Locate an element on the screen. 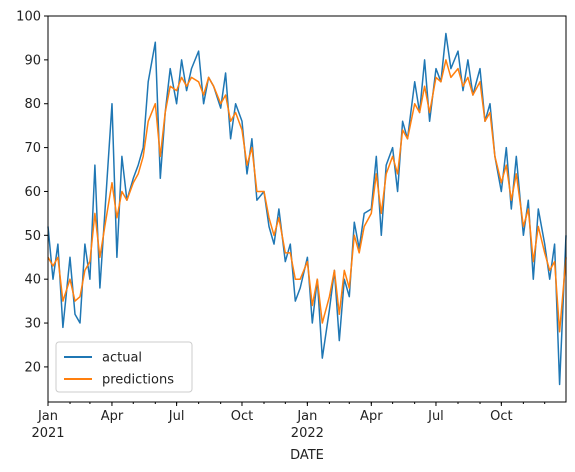  x-tick-year-label: 2022 is located at coordinates (307, 433).